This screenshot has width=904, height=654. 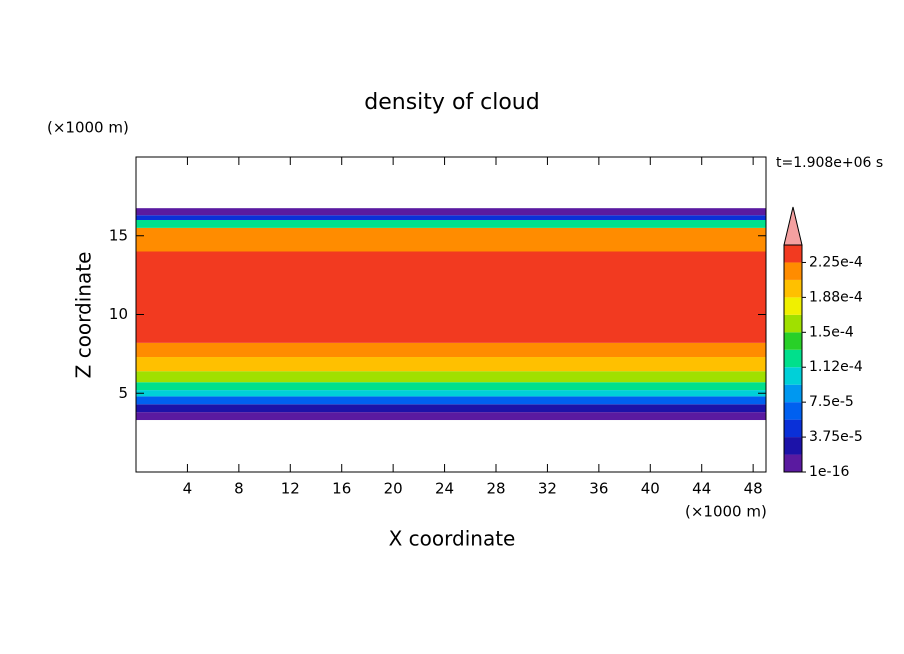 I want to click on x-tick-label: 28, so click(x=495, y=489).